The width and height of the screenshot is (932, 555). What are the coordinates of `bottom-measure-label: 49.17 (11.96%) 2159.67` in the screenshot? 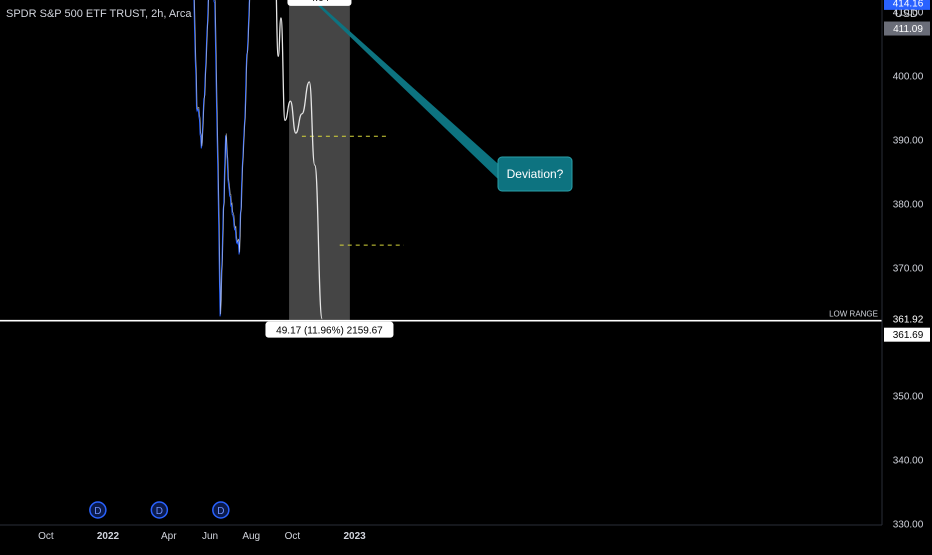 It's located at (329, 331).